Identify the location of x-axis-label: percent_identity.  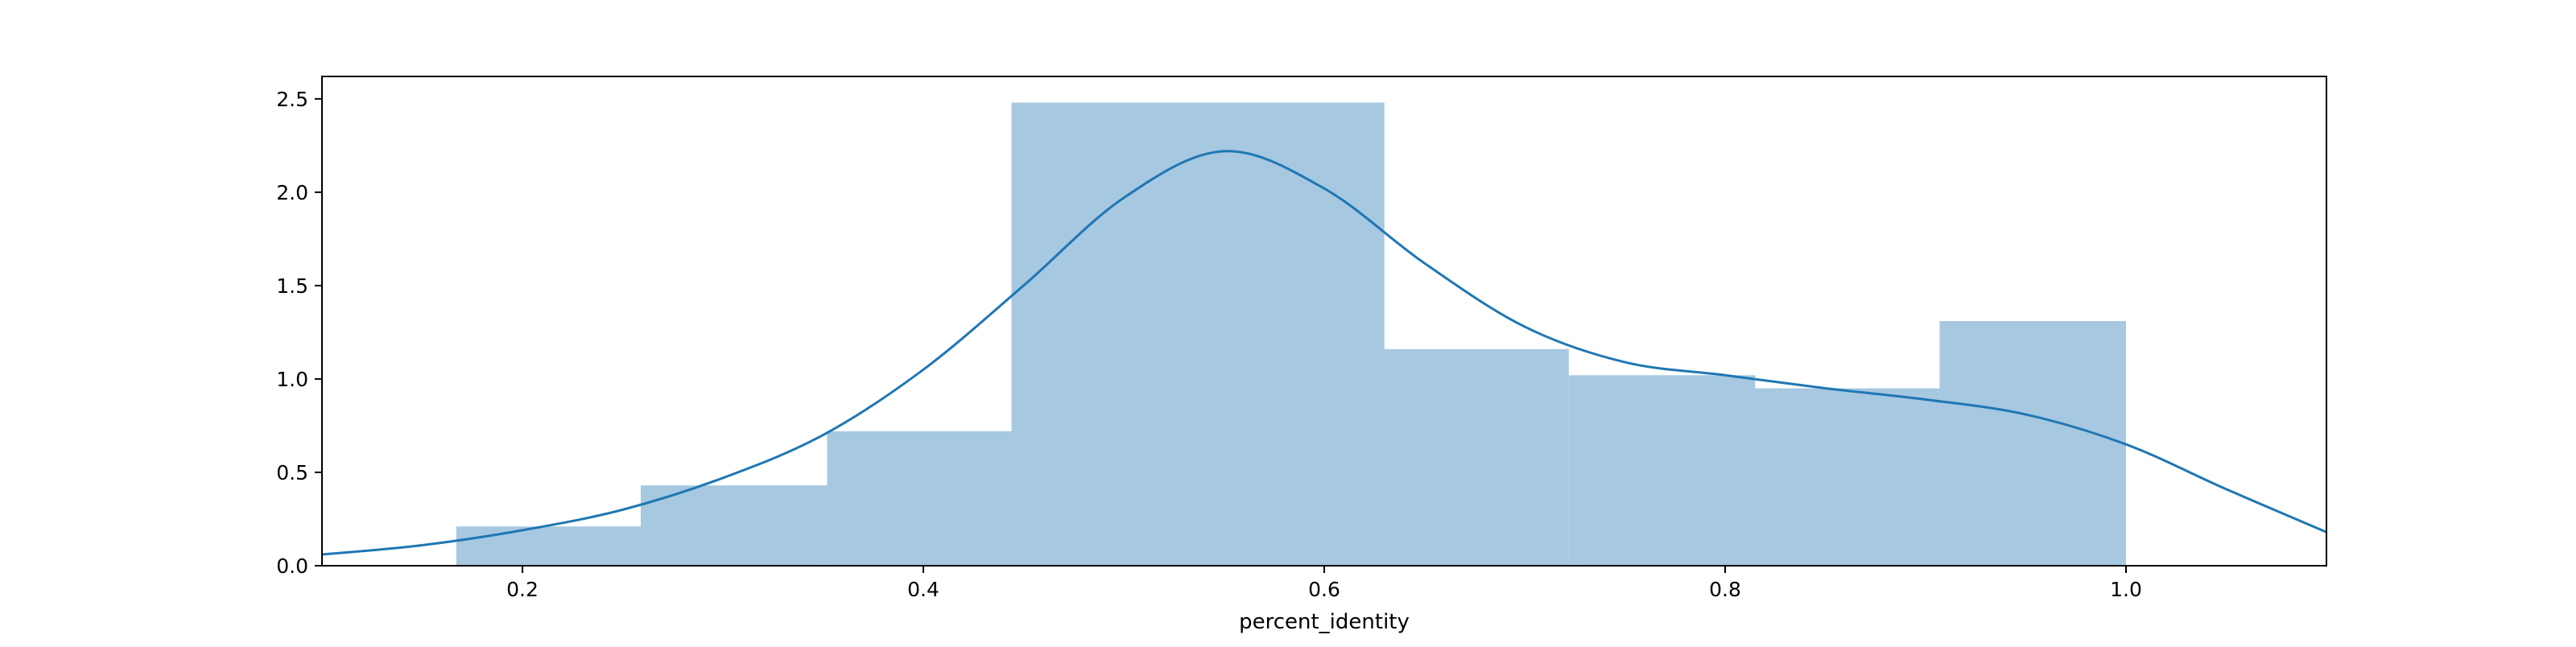
(1324, 622).